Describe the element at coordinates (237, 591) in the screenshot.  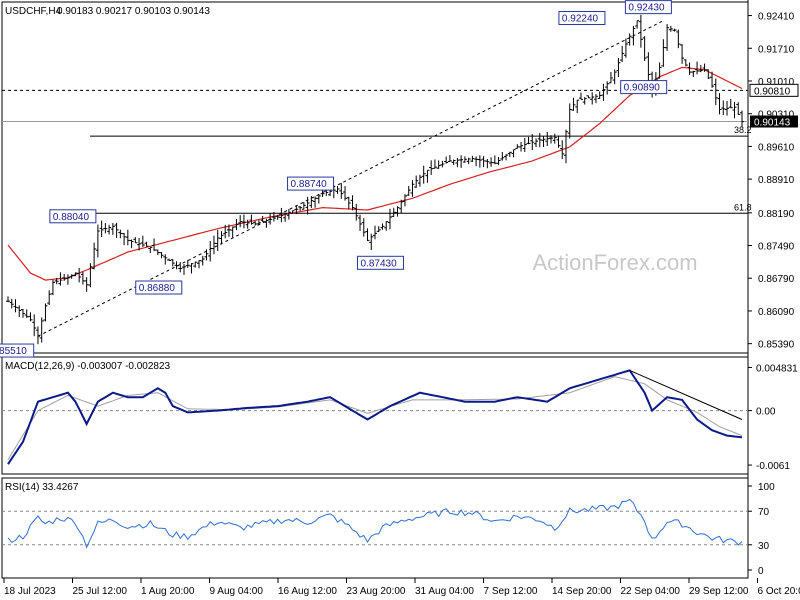
I see `time-tick-label: 9 Aug 04:00` at that location.